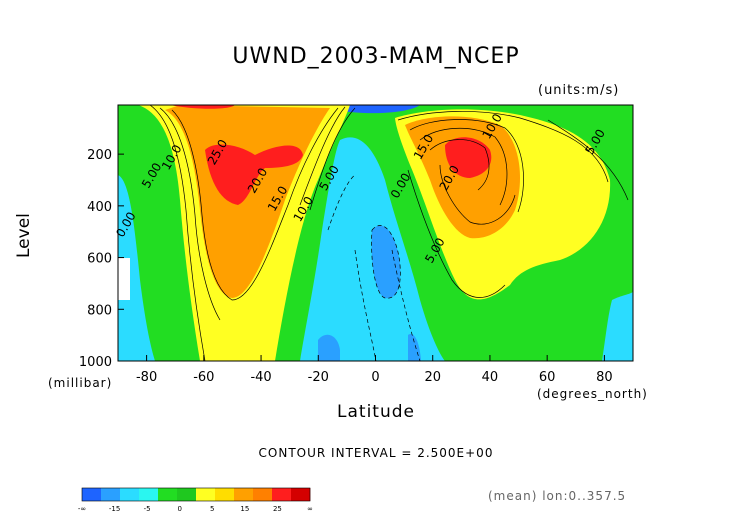  I want to click on colorbar-label: 15, so click(244, 509).